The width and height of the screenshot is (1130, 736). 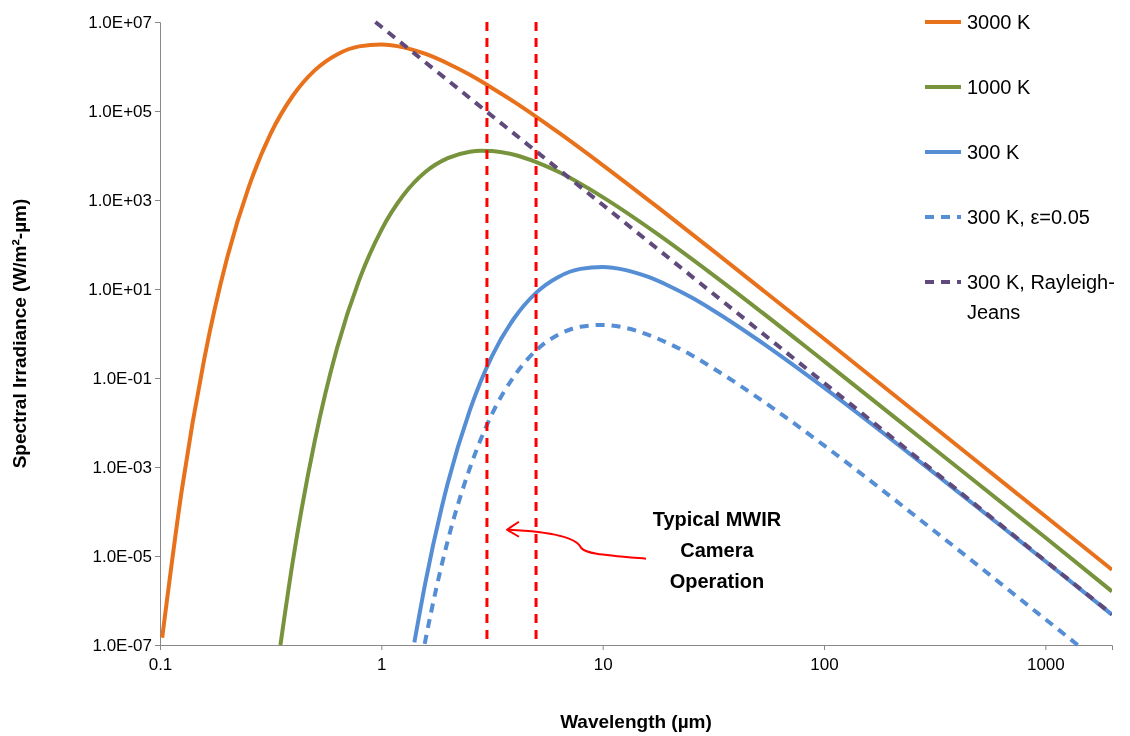 What do you see at coordinates (122, 645) in the screenshot?
I see `y-tick-label: 1.0E-07` at bounding box center [122, 645].